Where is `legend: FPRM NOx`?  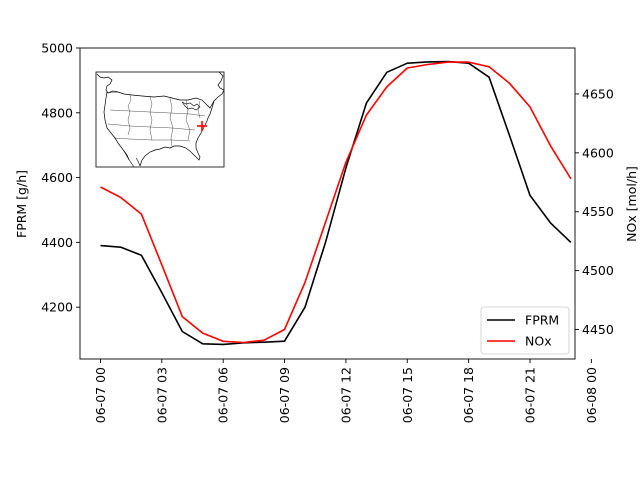 legend: FPRM NOx is located at coordinates (525, 330).